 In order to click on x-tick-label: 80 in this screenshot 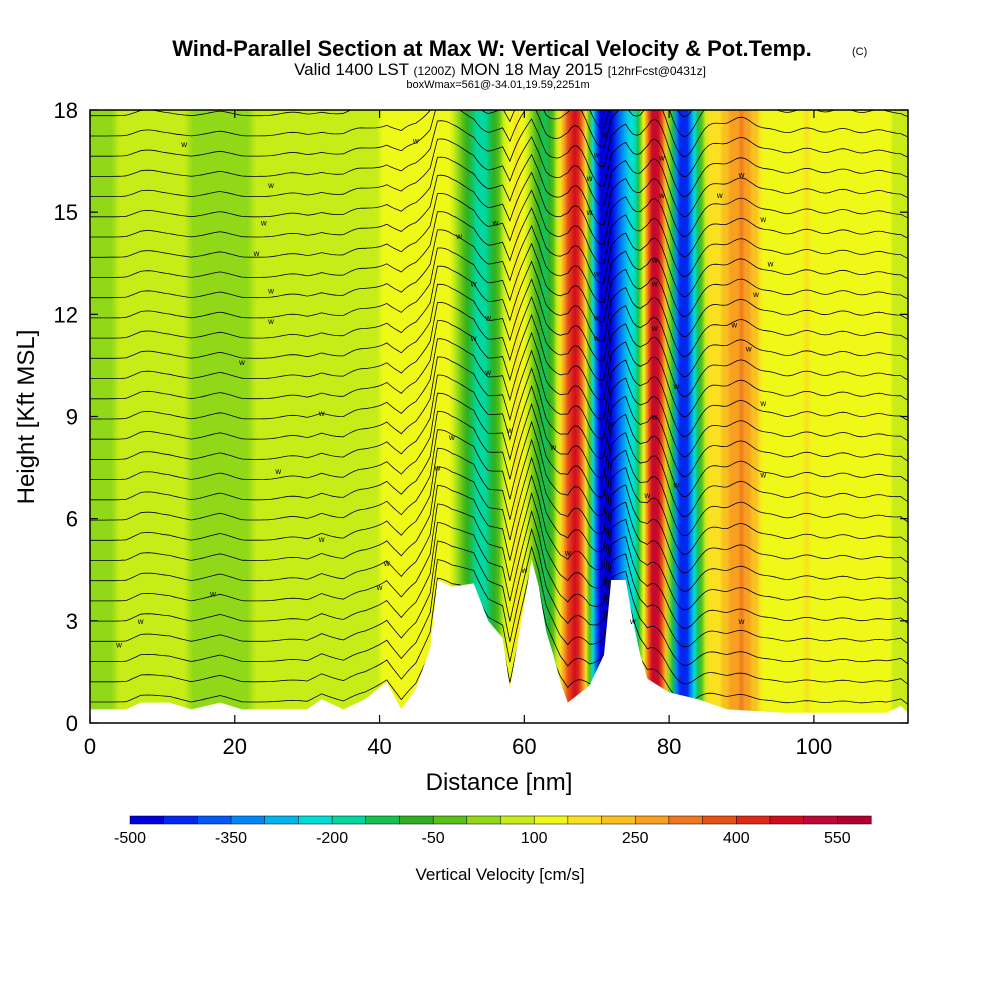, I will do `click(669, 746)`.